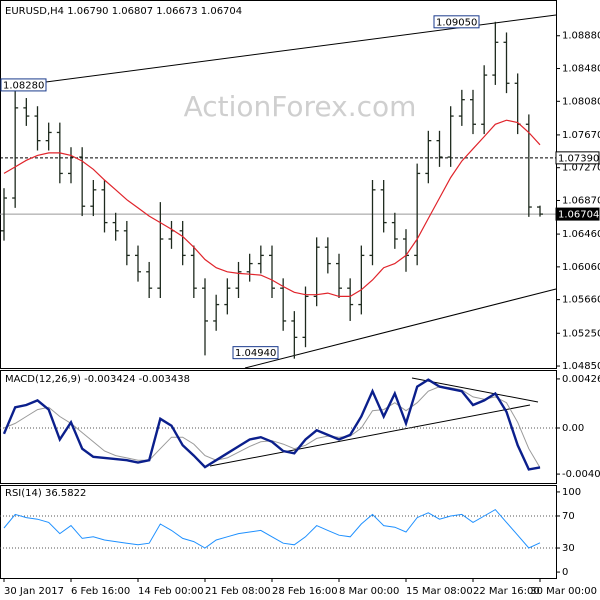 The width and height of the screenshot is (600, 600). I want to click on peak-label: 1.09050, so click(456, 22).